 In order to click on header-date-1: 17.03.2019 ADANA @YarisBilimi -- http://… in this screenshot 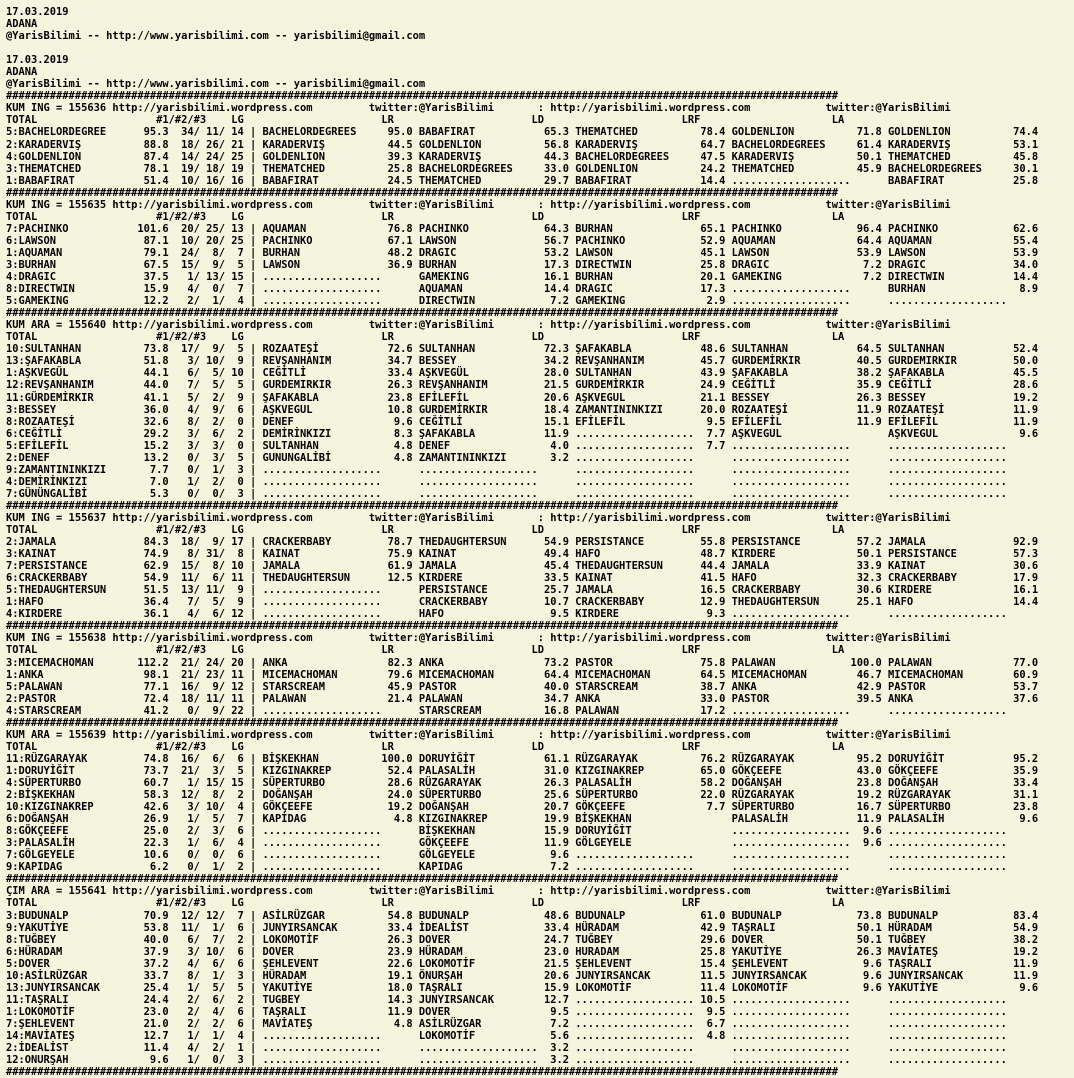, I will do `click(216, 24)`.